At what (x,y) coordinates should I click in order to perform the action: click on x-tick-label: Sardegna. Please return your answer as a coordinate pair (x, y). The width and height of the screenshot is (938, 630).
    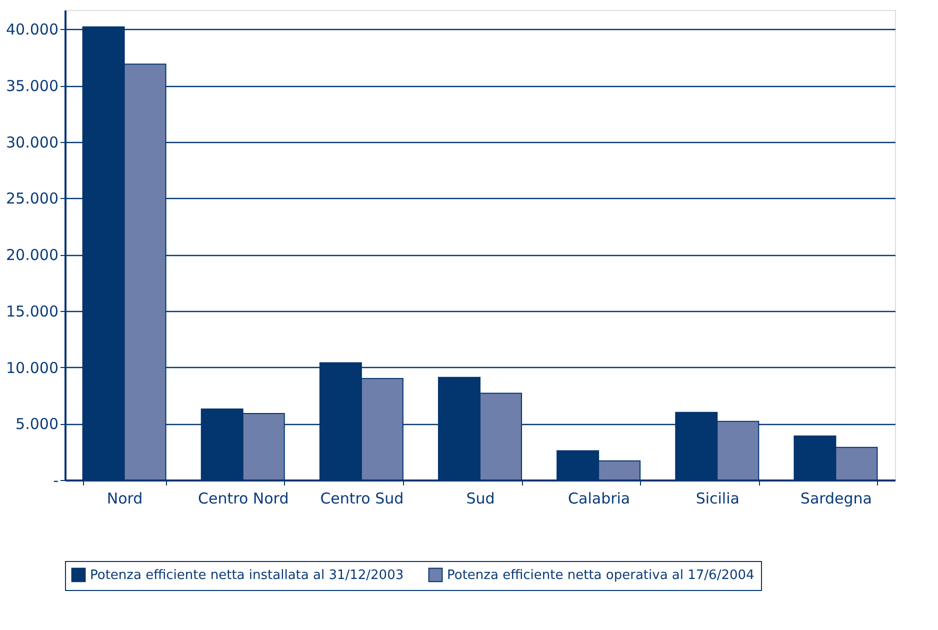
    Looking at the image, I should click on (836, 499).